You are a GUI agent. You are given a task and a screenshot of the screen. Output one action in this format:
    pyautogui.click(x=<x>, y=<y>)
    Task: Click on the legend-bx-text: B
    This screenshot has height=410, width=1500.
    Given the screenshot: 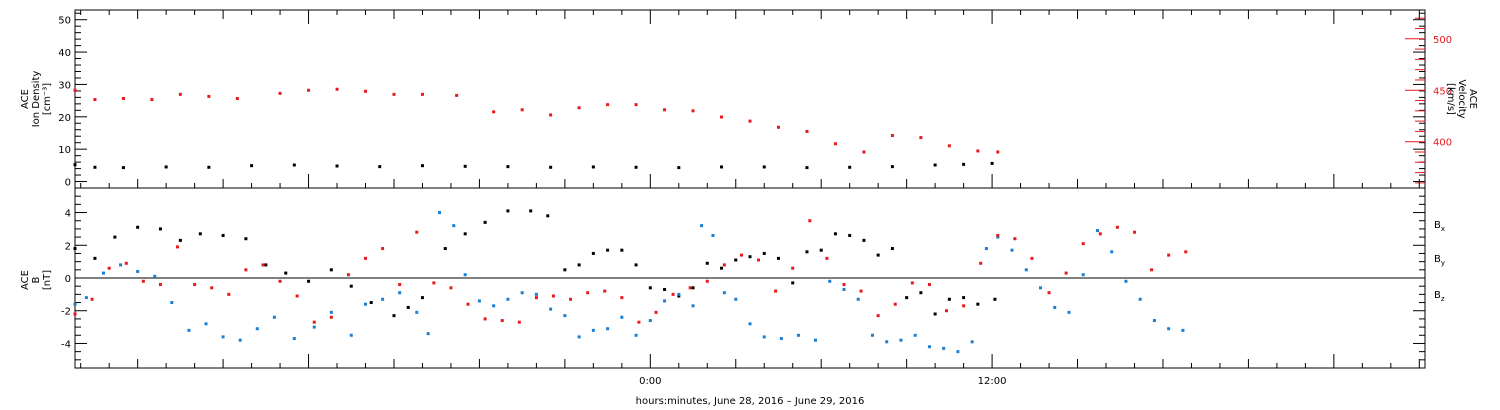 What is the action you would take?
    pyautogui.click(x=1437, y=225)
    